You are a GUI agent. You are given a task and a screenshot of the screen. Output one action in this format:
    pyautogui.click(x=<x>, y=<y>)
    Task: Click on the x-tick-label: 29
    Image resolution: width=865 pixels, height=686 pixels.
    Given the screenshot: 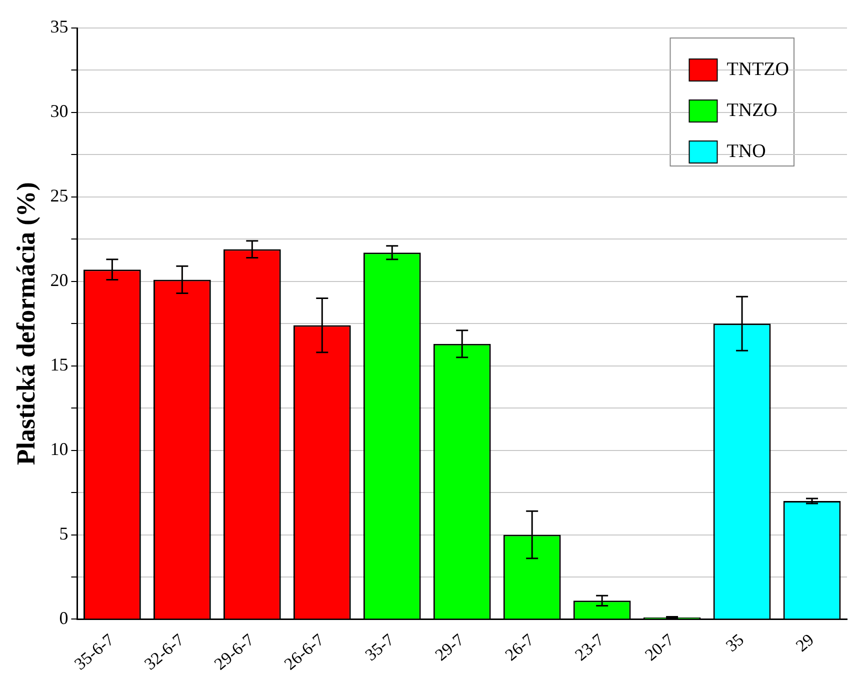 What is the action you would take?
    pyautogui.click(x=805, y=643)
    